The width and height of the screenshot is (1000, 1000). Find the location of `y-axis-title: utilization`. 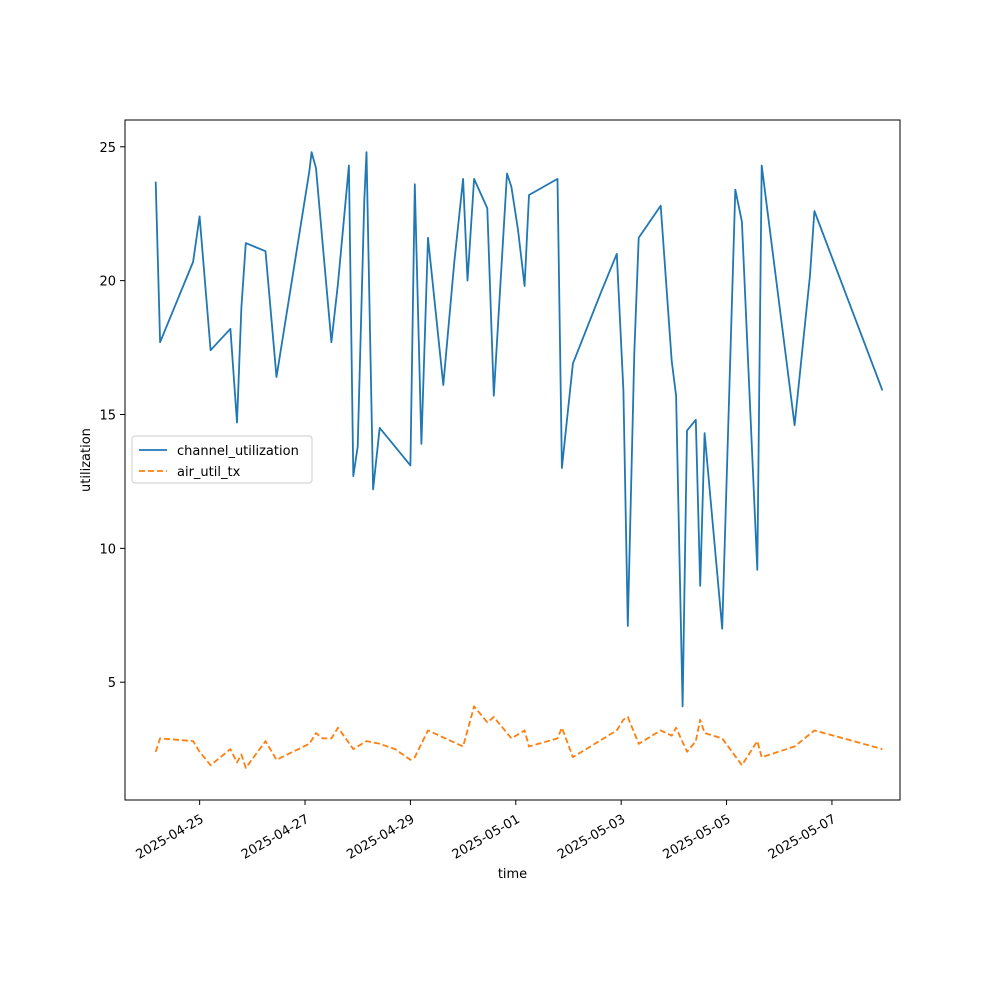

y-axis-title: utilization is located at coordinates (86, 460).